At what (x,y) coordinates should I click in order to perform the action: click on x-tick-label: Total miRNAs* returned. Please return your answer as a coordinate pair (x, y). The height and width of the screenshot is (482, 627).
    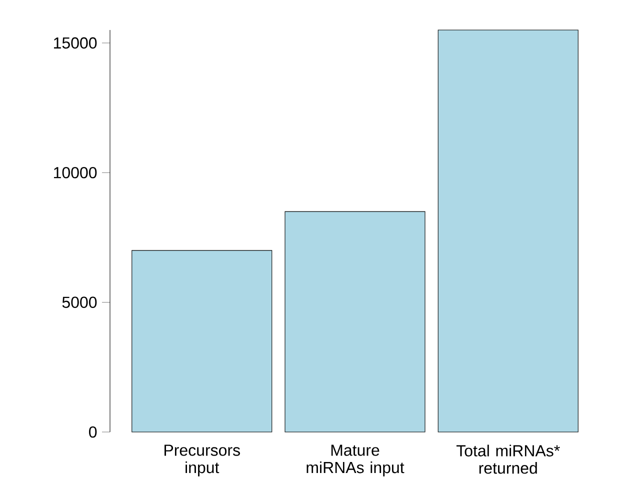
    Looking at the image, I should click on (508, 459).